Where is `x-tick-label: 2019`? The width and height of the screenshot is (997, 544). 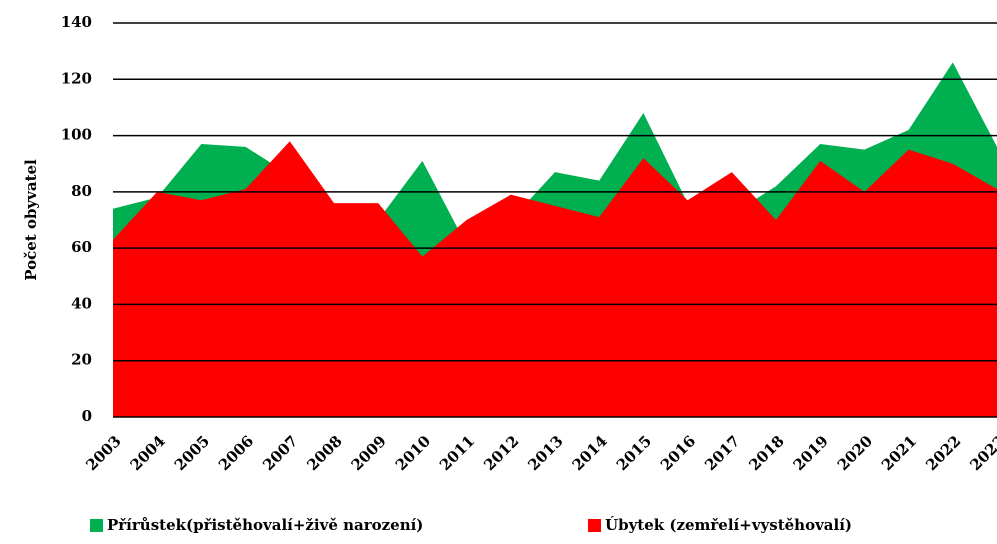
x-tick-label: 2019 is located at coordinates (811, 453).